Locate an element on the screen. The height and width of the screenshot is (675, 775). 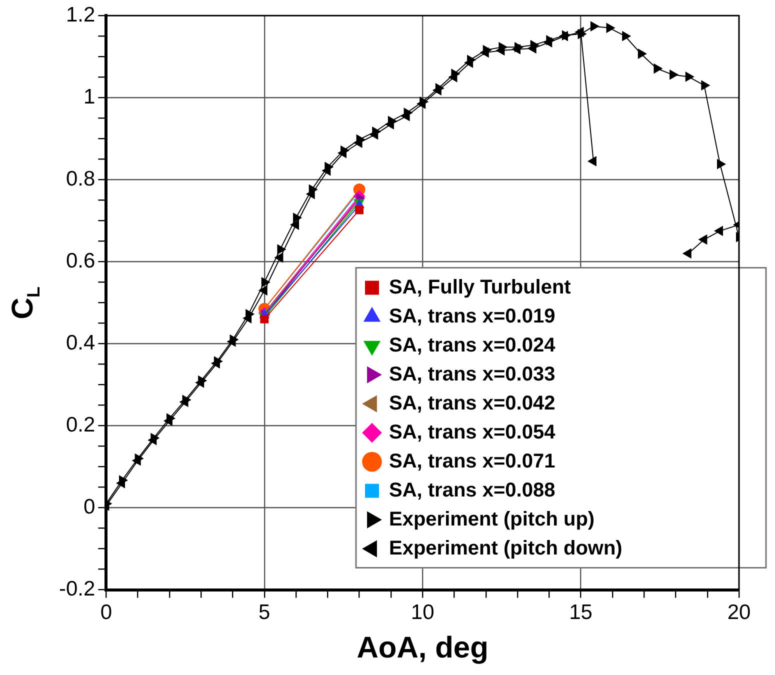
legend-label: SA, trans x=0.054 is located at coordinates (472, 432).